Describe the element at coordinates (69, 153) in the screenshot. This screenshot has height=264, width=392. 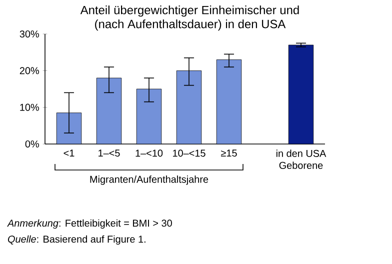
I see `x-tick-label: <1` at that location.